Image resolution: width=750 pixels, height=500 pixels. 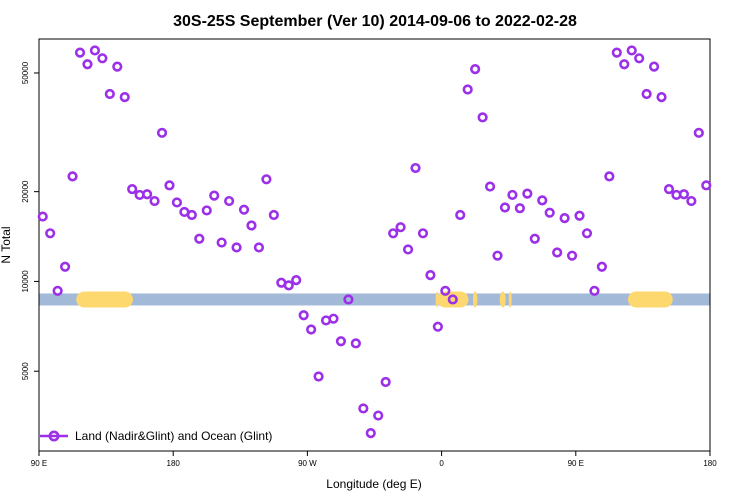 I want to click on y-tick-label: 20000, so click(x=25, y=191).